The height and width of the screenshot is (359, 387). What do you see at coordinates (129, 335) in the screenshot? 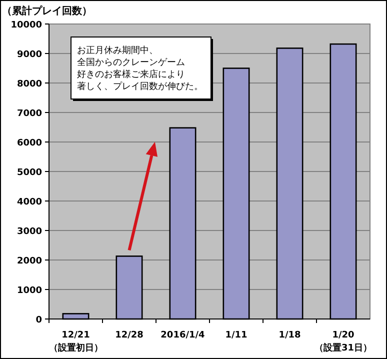
I see `x-tick-label: 12/28` at bounding box center [129, 335].